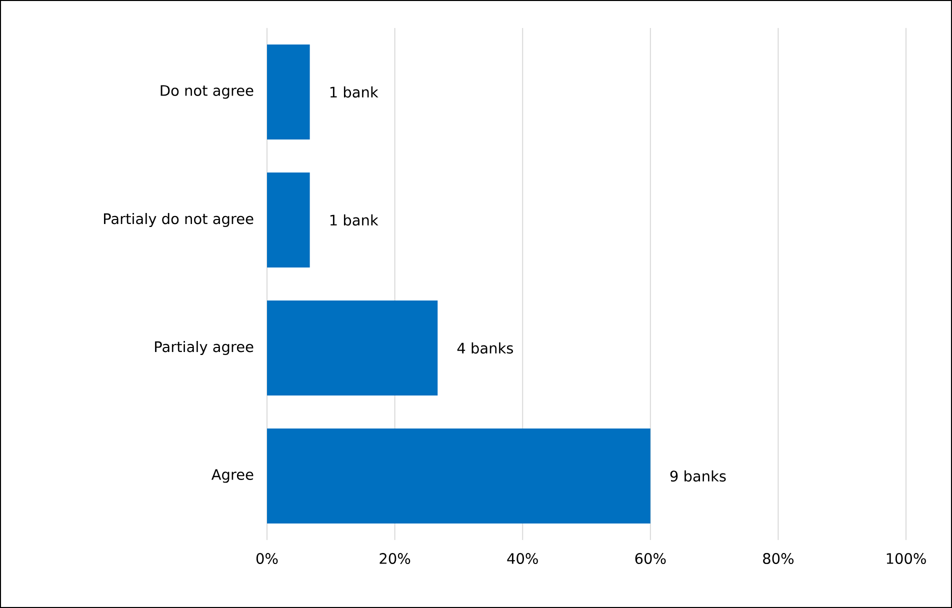 The height and width of the screenshot is (608, 952). I want to click on y-tick-label: Partialy agree, so click(204, 348).